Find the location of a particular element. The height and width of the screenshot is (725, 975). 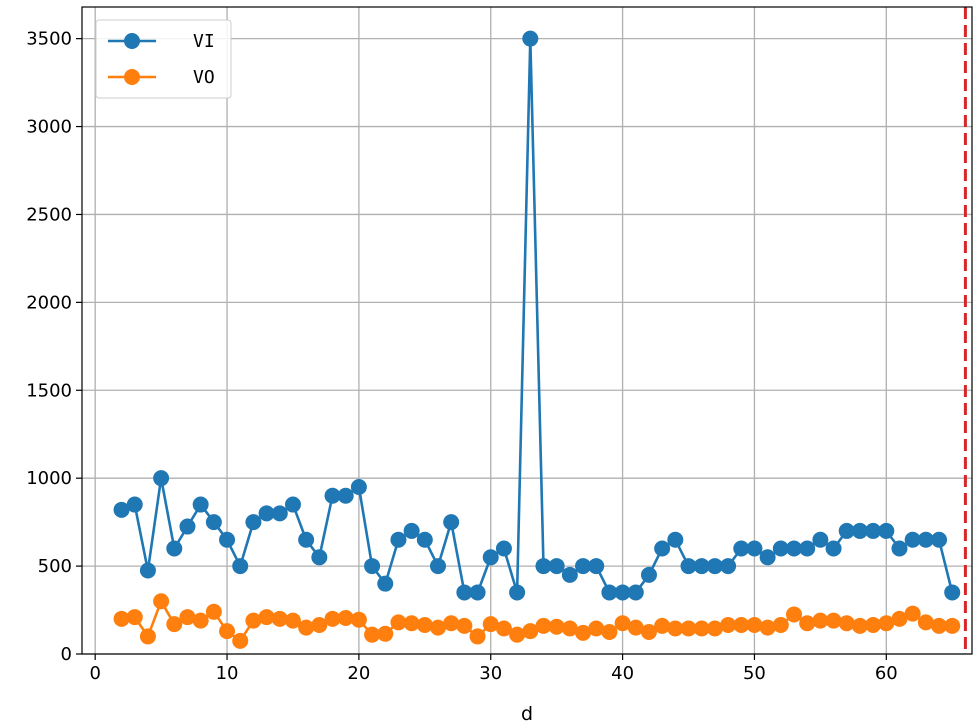

x-tick-label: 50 is located at coordinates (754, 673).